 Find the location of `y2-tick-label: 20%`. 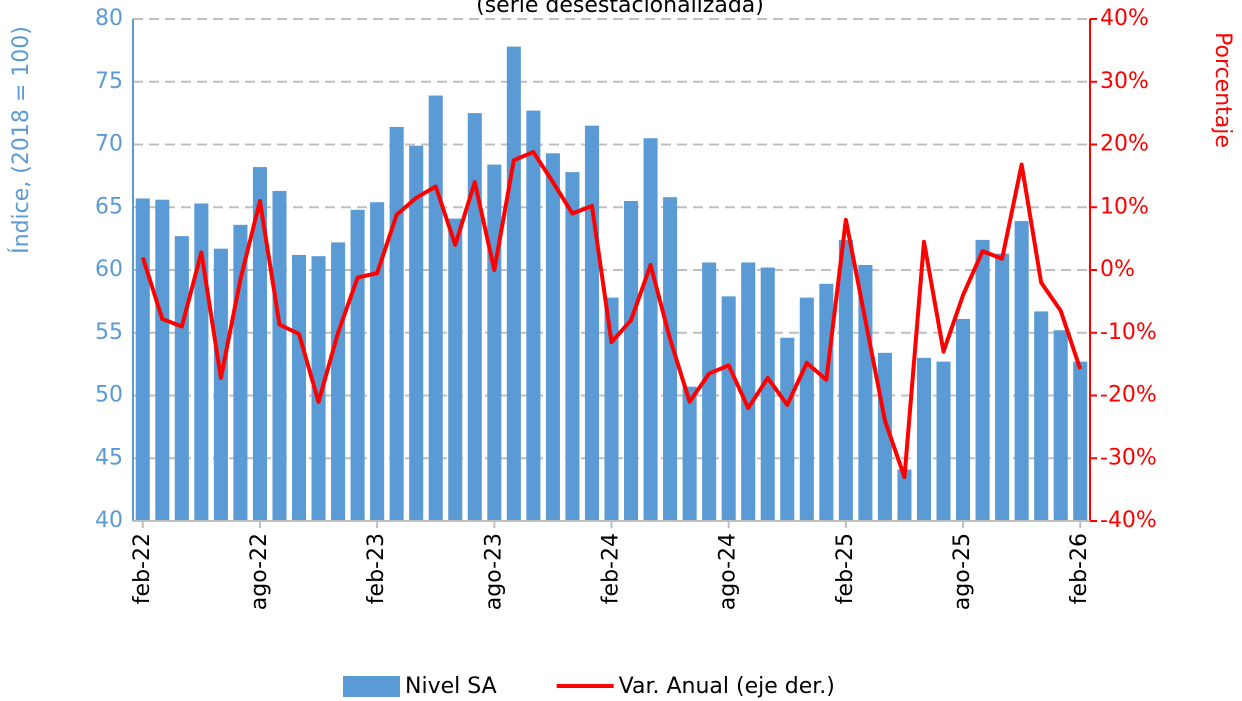

y2-tick-label: 20% is located at coordinates (1124, 144).